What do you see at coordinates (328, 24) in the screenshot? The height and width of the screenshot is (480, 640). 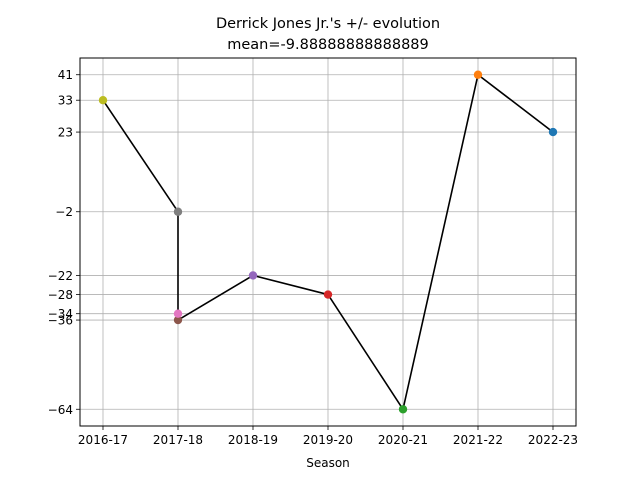 I see `chart-title: Derrick Jones Jr.'s +/- evolution` at bounding box center [328, 24].